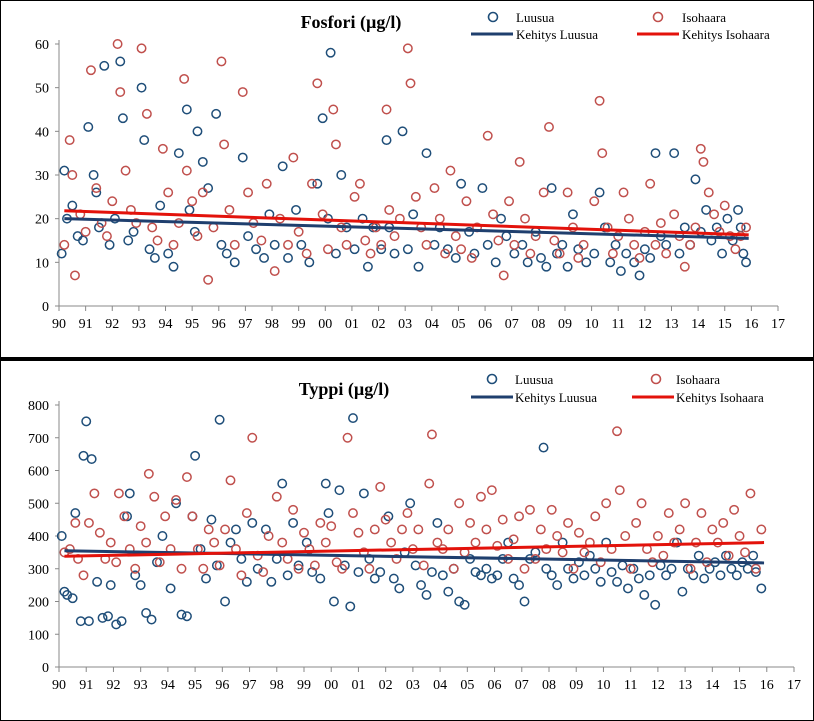 Image resolution: width=814 pixels, height=721 pixels. What do you see at coordinates (778, 324) in the screenshot?
I see `x-tick-label: 17` at bounding box center [778, 324].